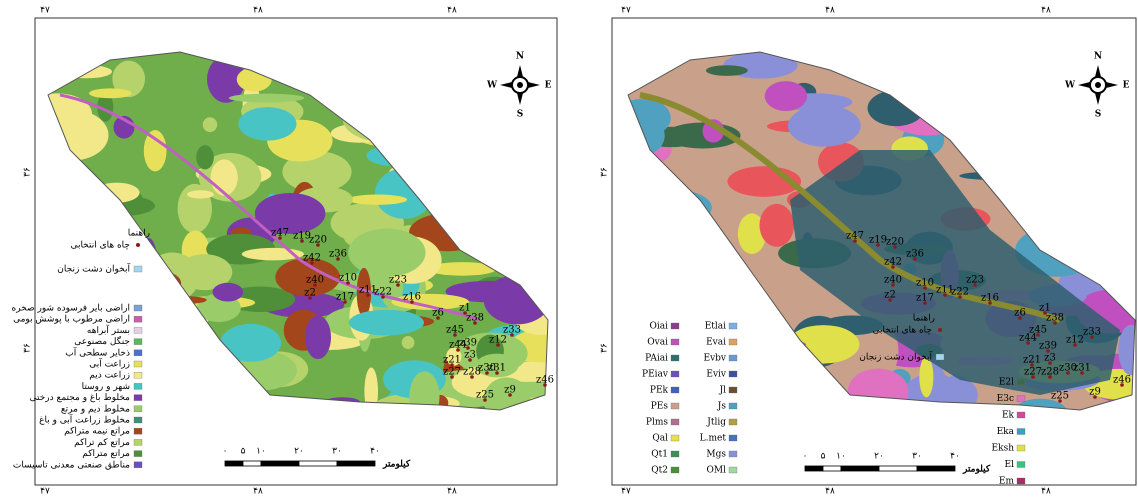 The width and height of the screenshot is (1138, 497). Describe the element at coordinates (337, 452) in the screenshot. I see `scale-tick: ۳۰` at that location.